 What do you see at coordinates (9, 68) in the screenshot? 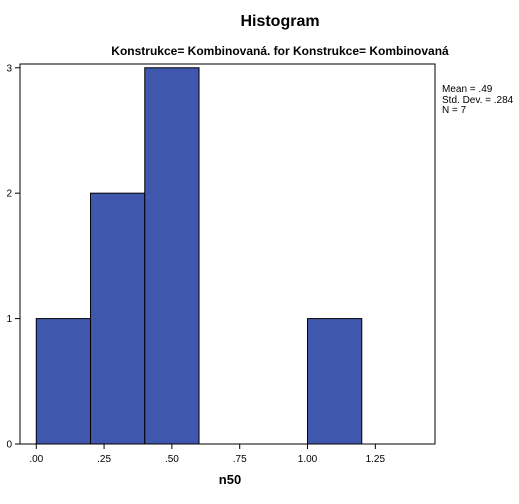
I see `y-tick-label-3: 3` at bounding box center [9, 68].